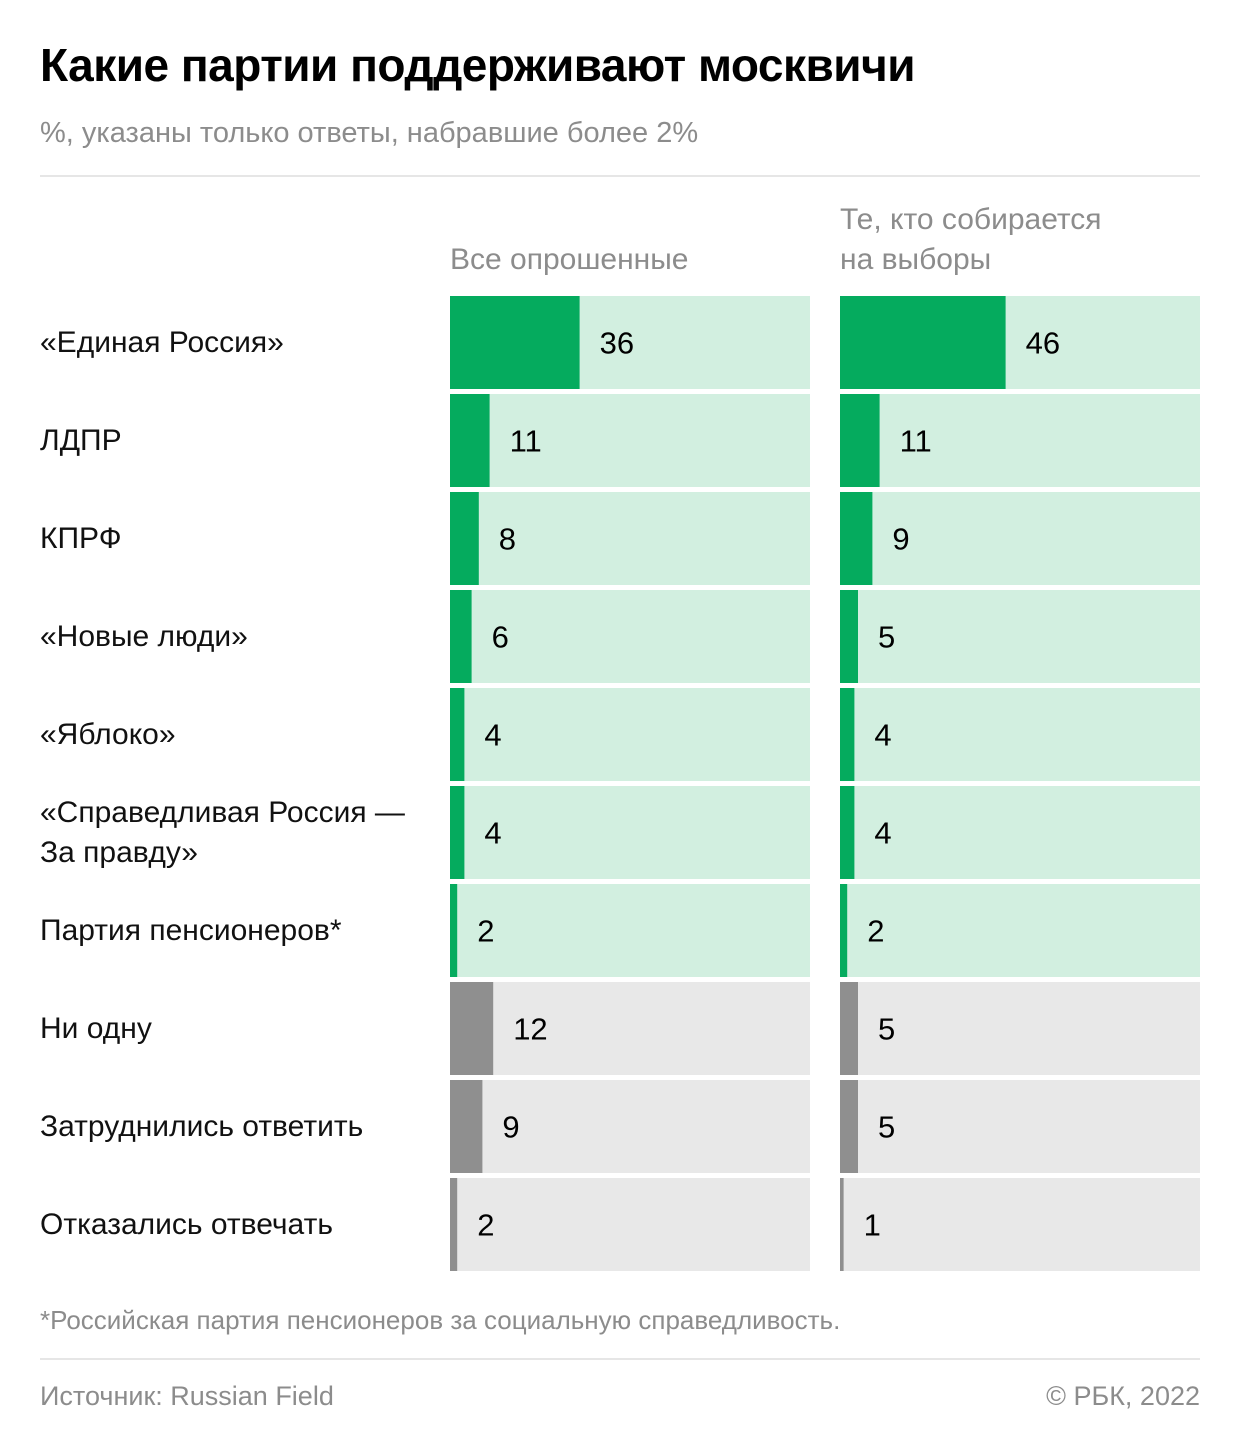 The image size is (1240, 1456). What do you see at coordinates (108, 734) in the screenshot?
I see `category-label: «Яблоко»` at bounding box center [108, 734].